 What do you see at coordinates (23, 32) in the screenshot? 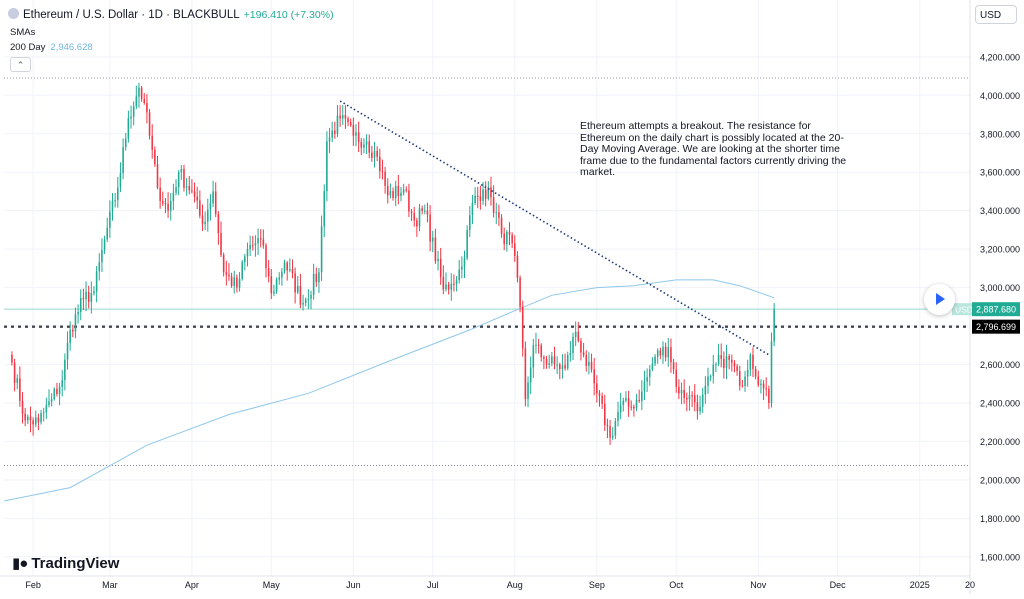
I see `indicator-group-label: SMAs` at bounding box center [23, 32].